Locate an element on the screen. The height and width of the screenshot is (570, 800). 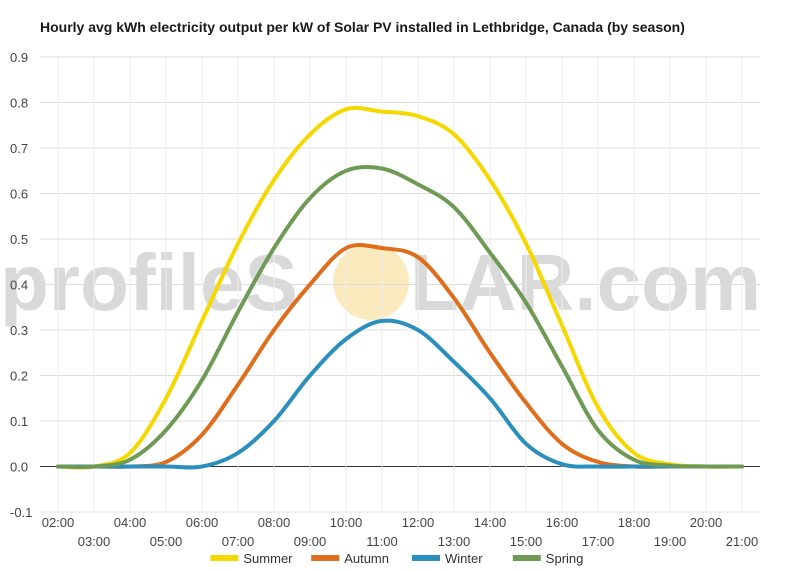
legend-item-spring: Spring is located at coordinates (548, 558).